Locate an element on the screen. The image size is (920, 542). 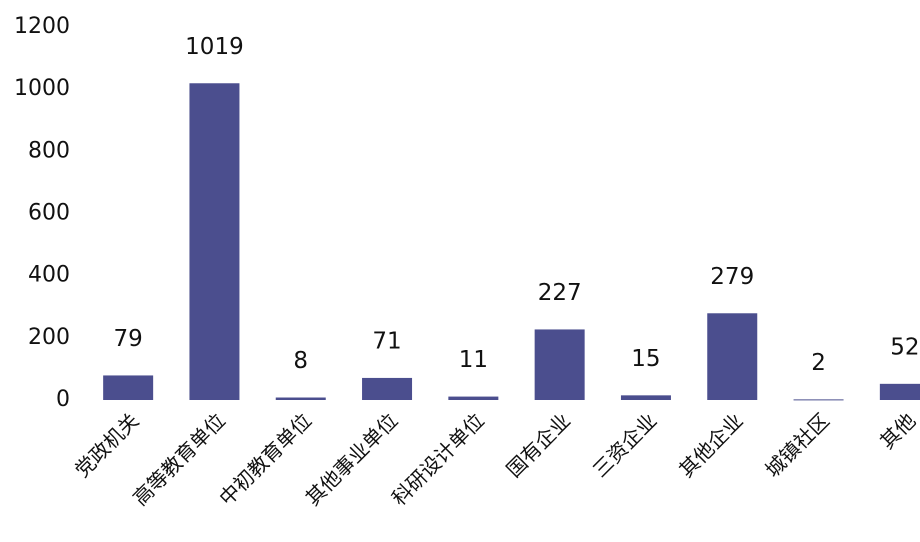
value-label: 227 is located at coordinates (560, 293).